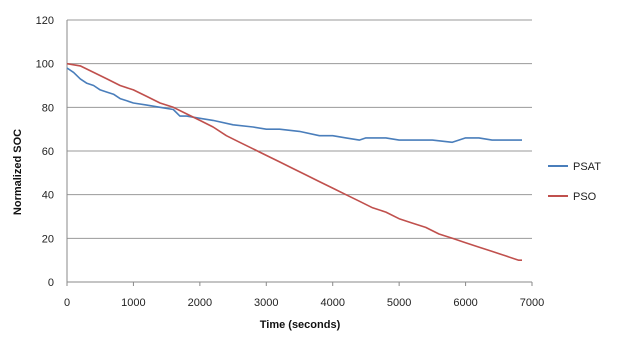  I want to click on legend-label-pso: PSO, so click(585, 197).